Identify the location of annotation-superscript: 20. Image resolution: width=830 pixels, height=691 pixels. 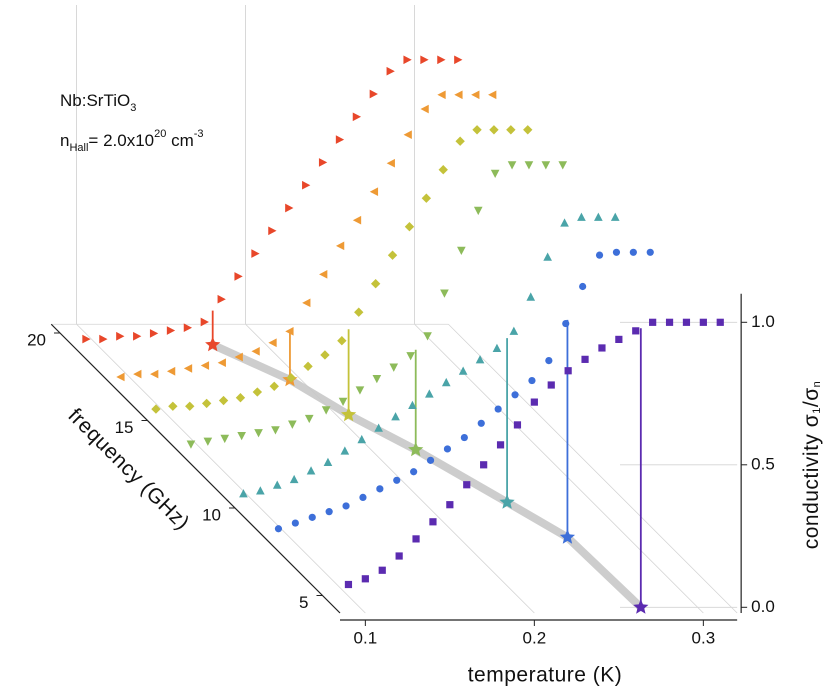
(160, 134).